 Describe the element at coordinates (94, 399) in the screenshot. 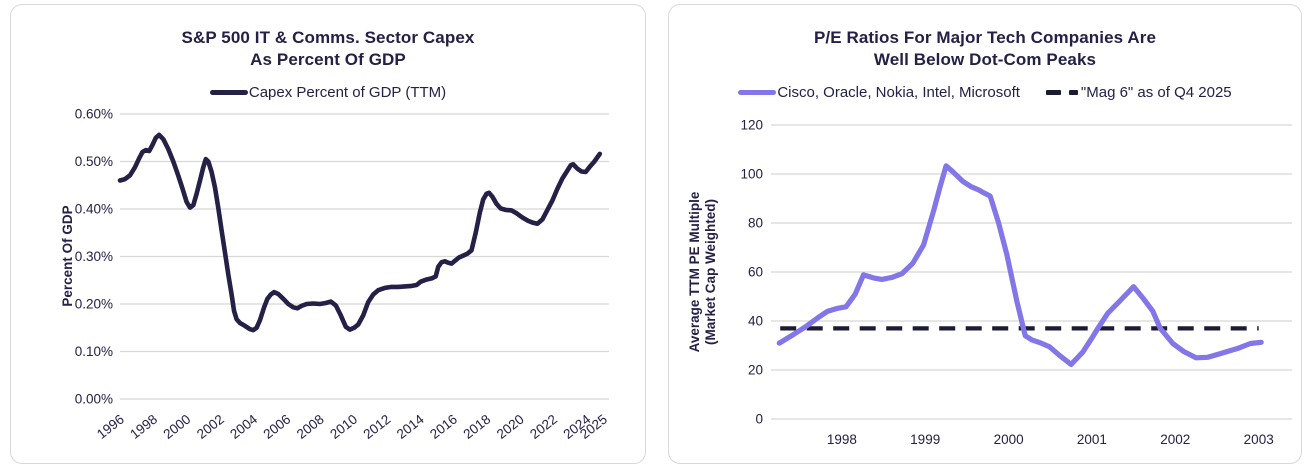

I see `svg-text: 0.00%` at that location.